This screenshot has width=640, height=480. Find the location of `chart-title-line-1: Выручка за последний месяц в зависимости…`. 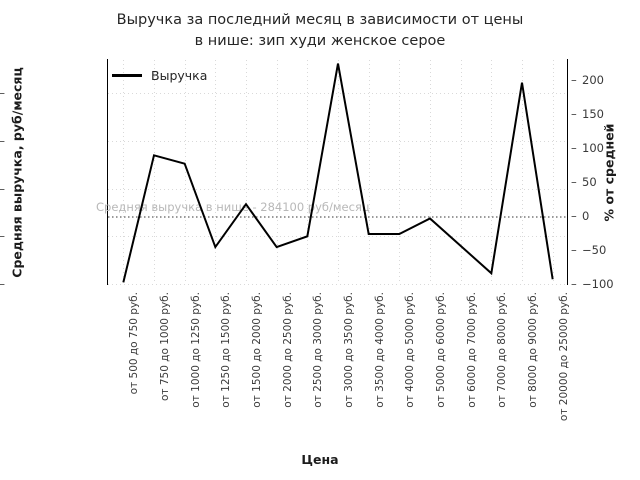

chart-title-line-1: Выручка за последний месяц в зависимости… is located at coordinates (320, 20).